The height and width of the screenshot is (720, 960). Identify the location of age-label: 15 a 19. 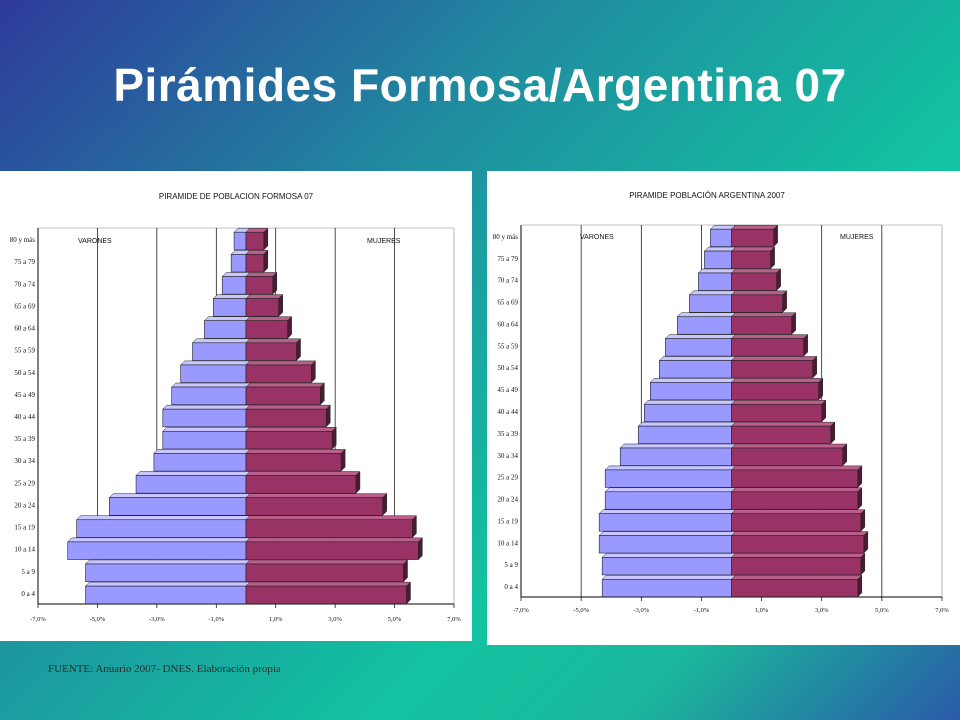
(24, 528).